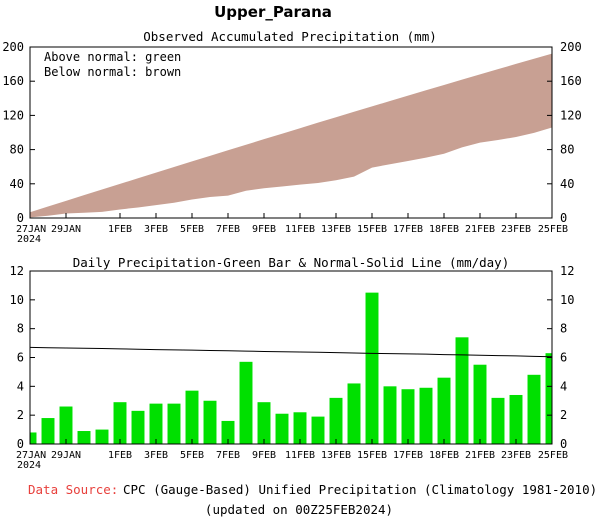 The image size is (598, 518). What do you see at coordinates (17, 271) in the screenshot?
I see `y-tick-label-left: 12` at bounding box center [17, 271].